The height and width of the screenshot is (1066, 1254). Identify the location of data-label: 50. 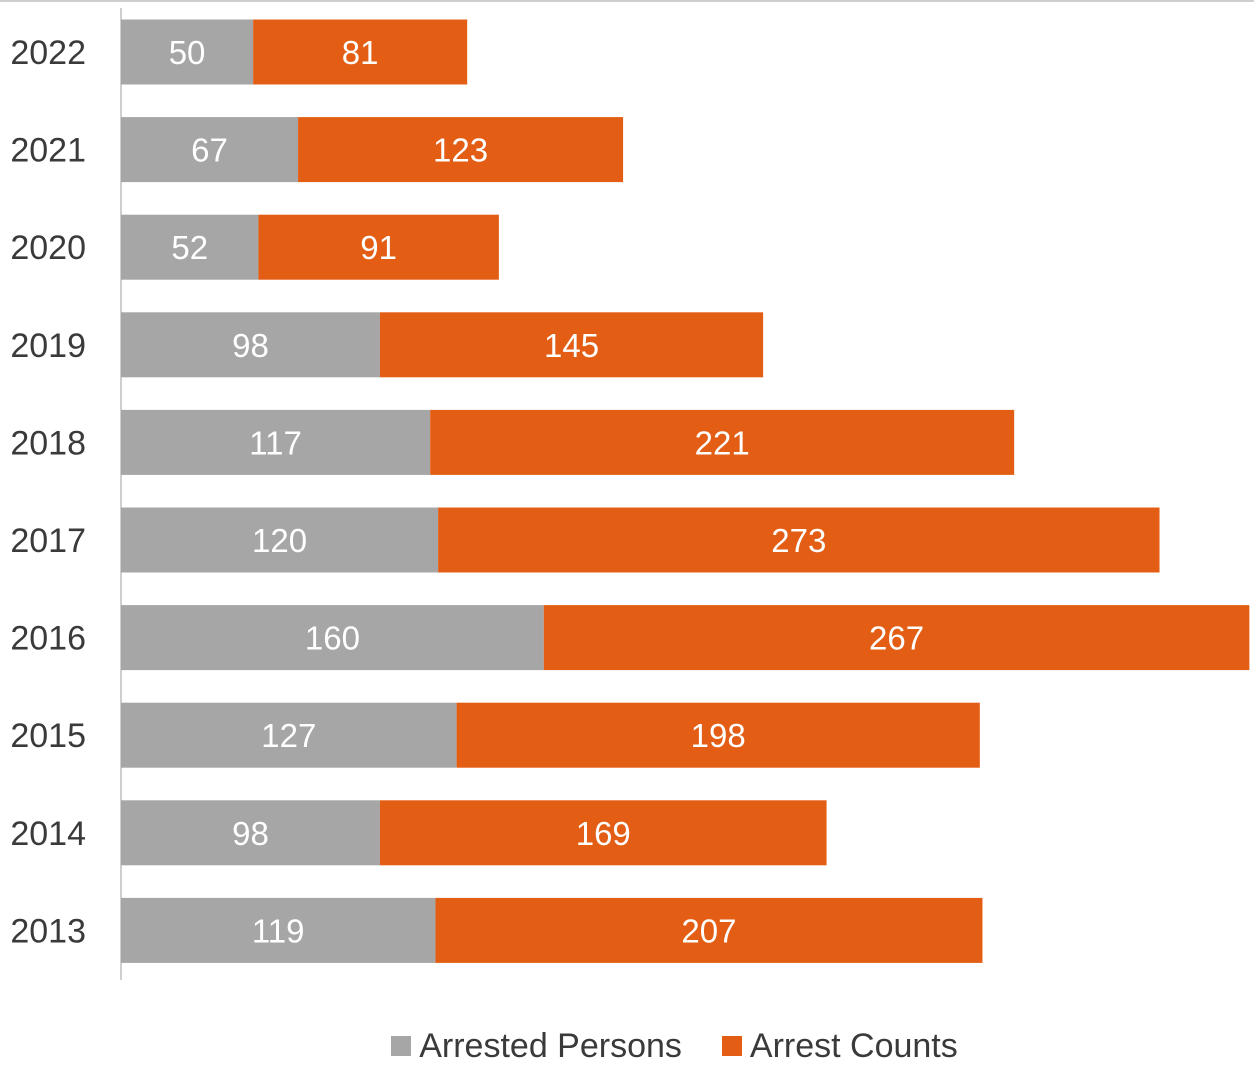
(187, 52).